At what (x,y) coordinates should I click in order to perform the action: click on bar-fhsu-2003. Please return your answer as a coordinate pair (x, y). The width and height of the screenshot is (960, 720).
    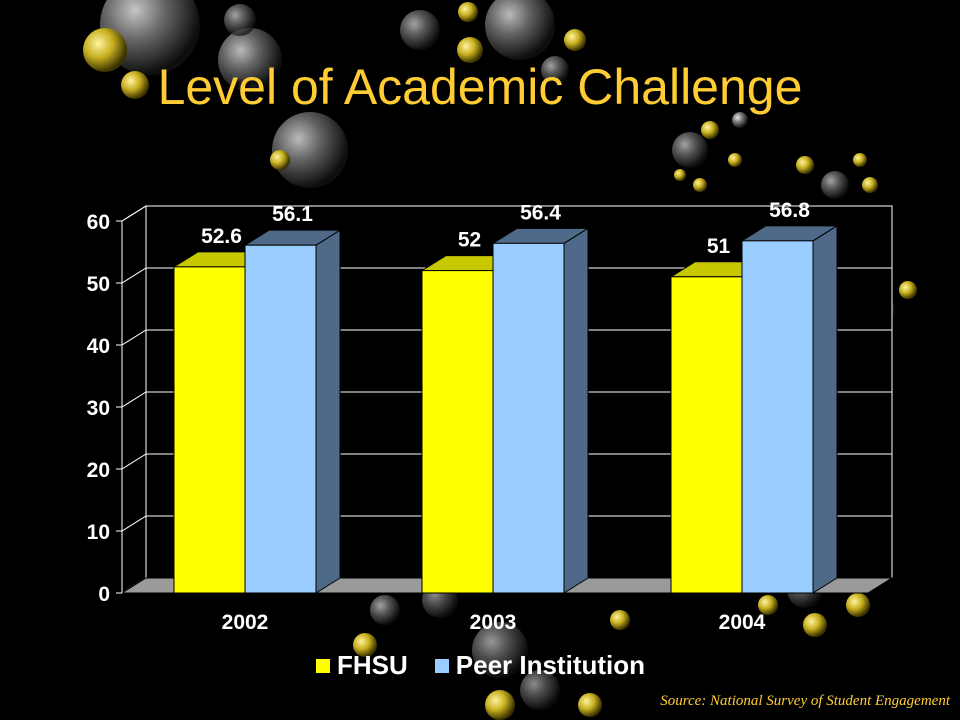
    Looking at the image, I should click on (457, 432).